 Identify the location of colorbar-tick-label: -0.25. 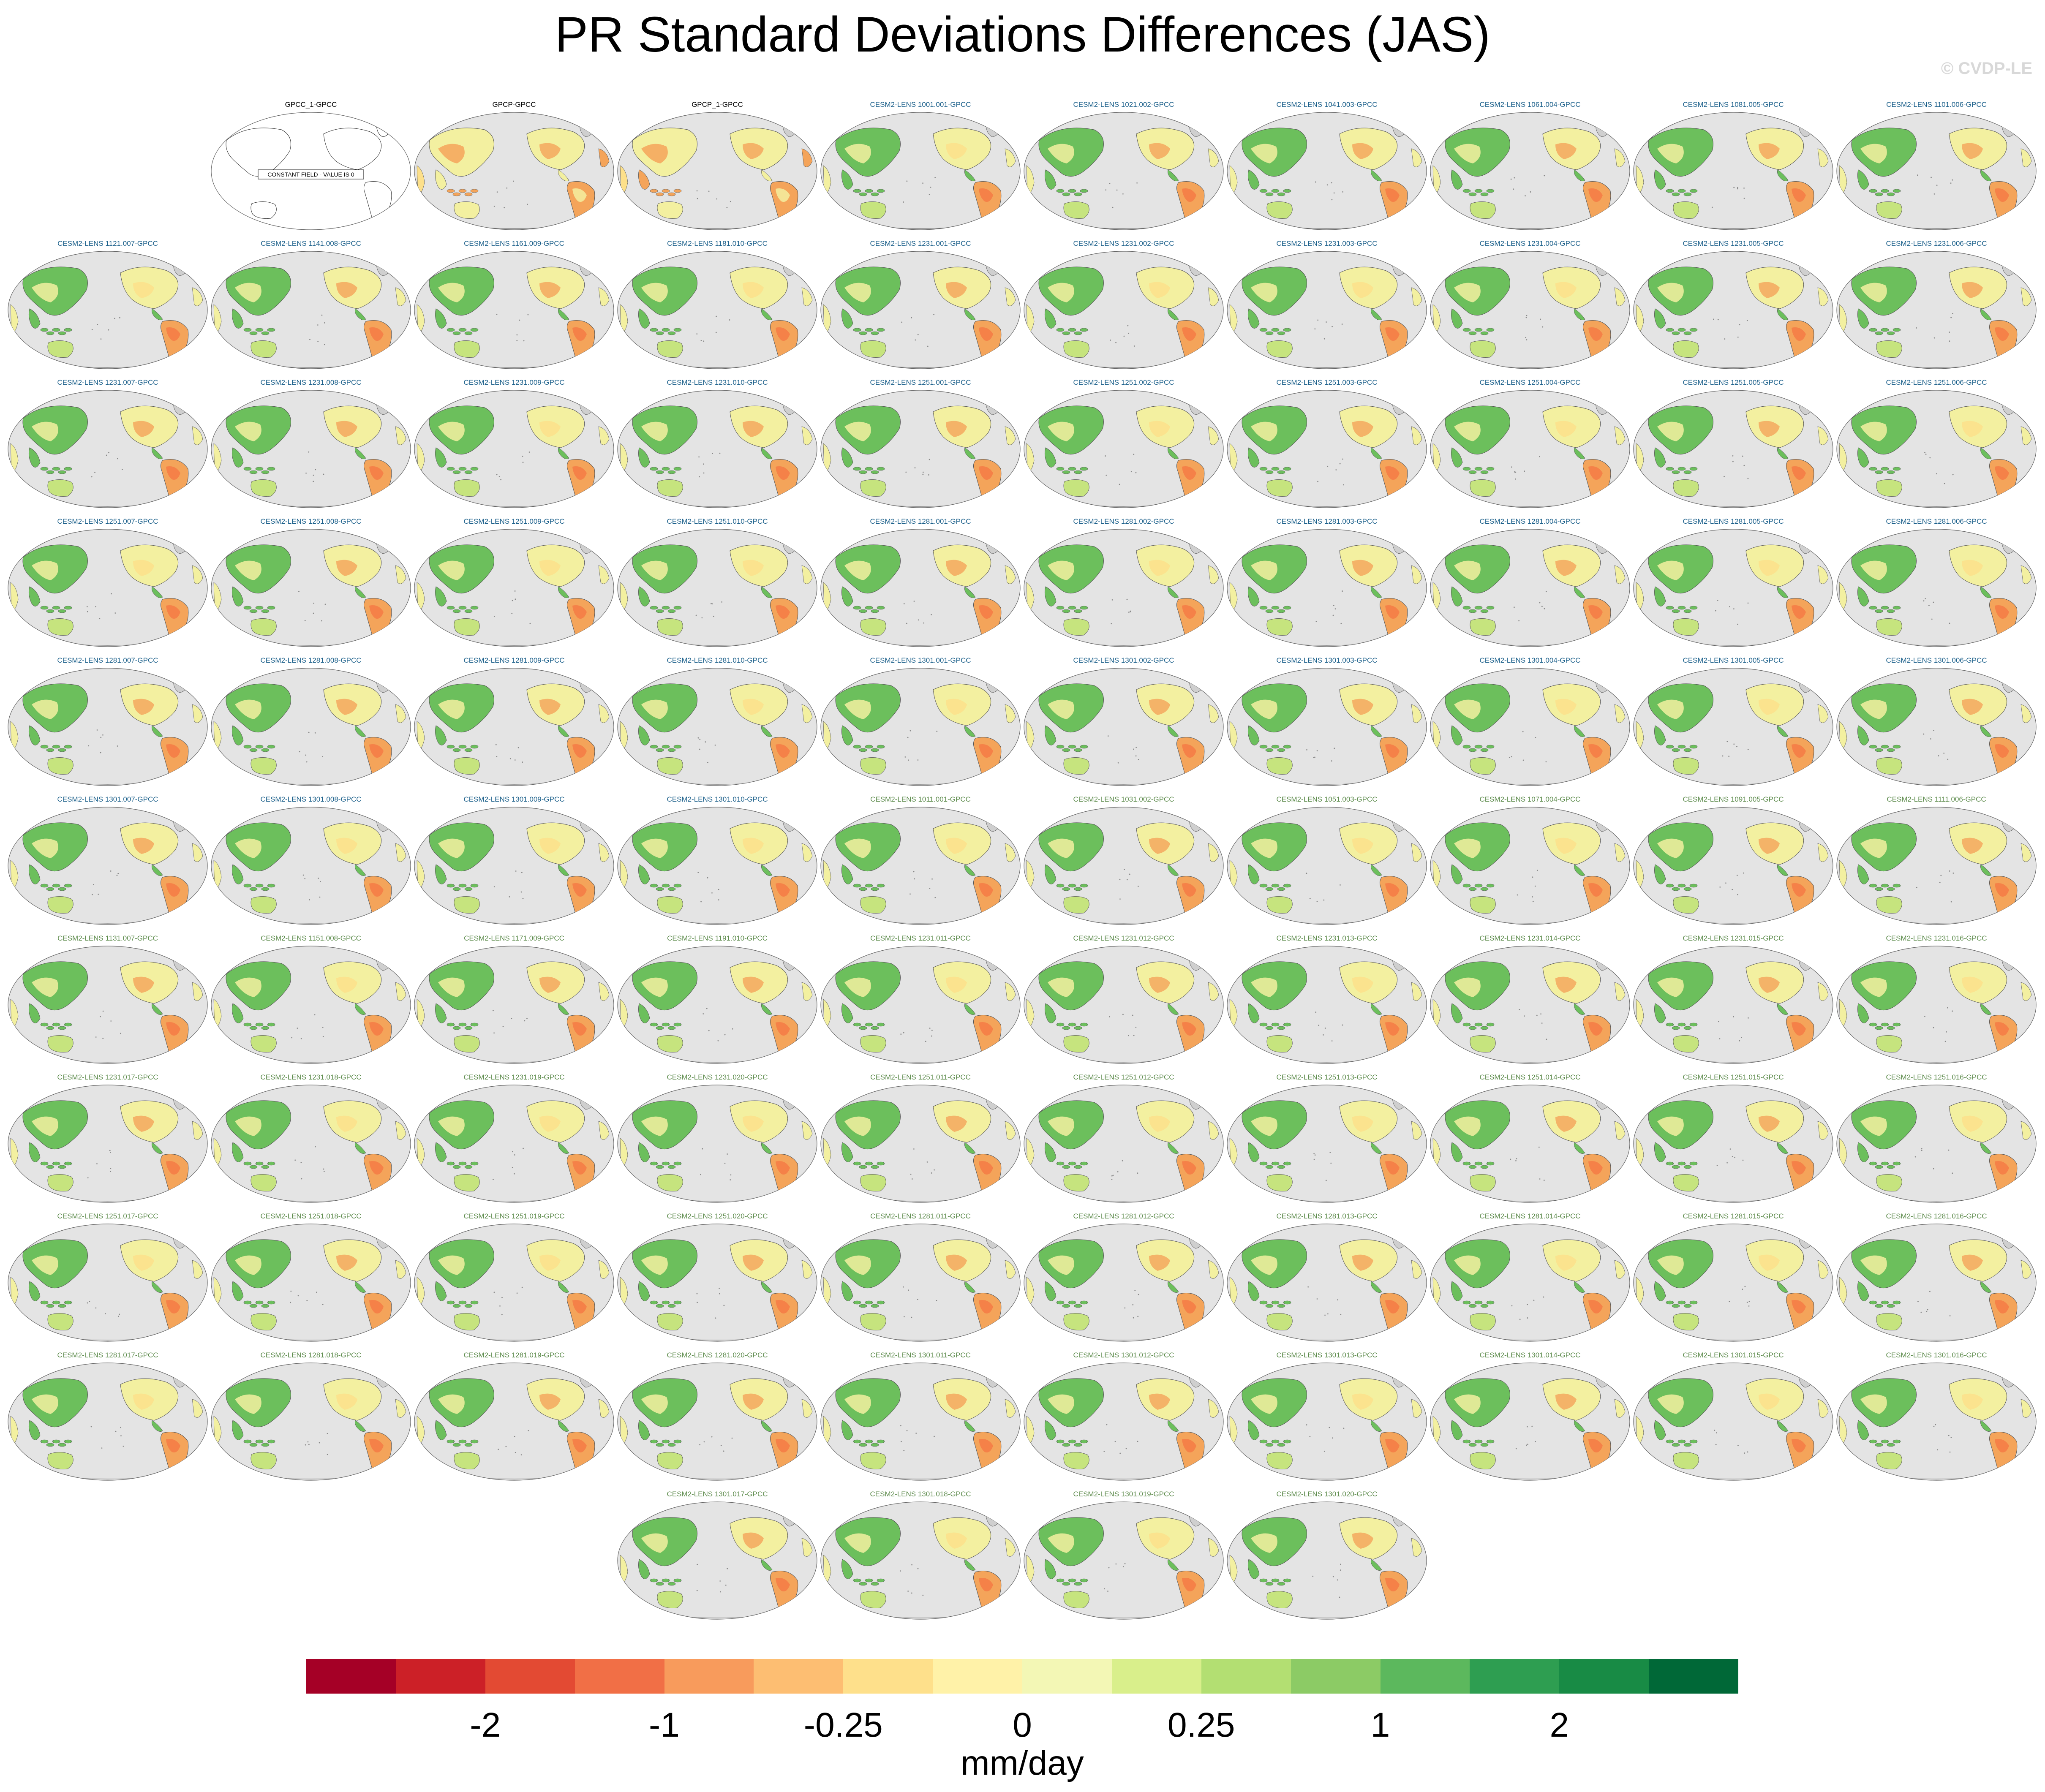
(843, 1725).